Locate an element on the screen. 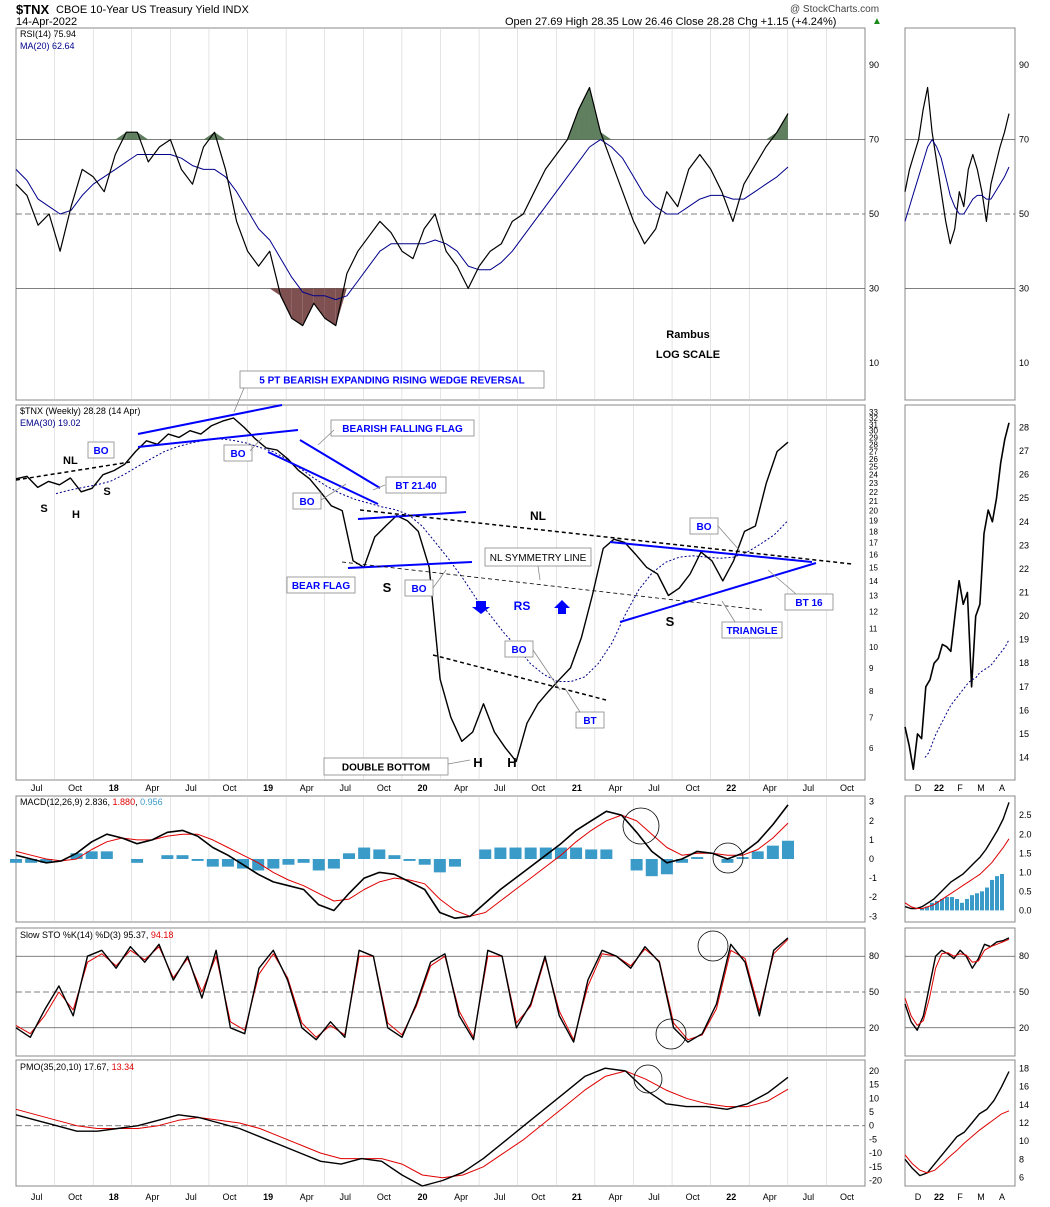 The width and height of the screenshot is (1050, 1207). triangle-upper-line is located at coordinates (711, 552).